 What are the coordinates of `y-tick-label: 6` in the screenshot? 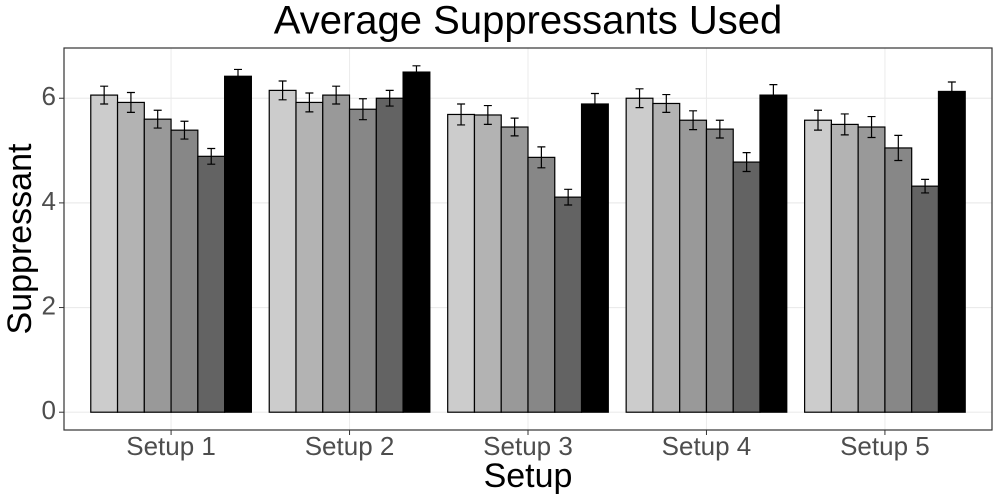 It's located at (49, 96).